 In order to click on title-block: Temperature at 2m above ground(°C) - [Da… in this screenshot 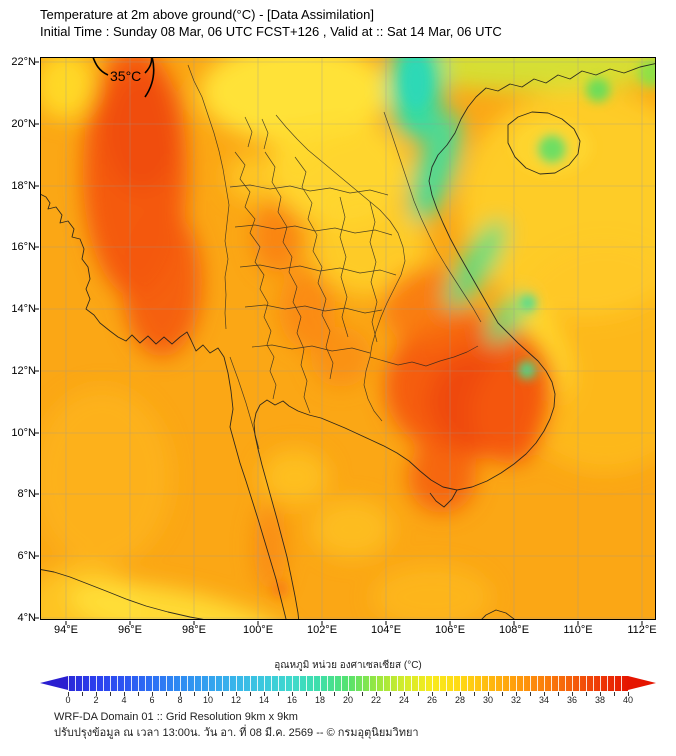, I will do `click(271, 23)`.